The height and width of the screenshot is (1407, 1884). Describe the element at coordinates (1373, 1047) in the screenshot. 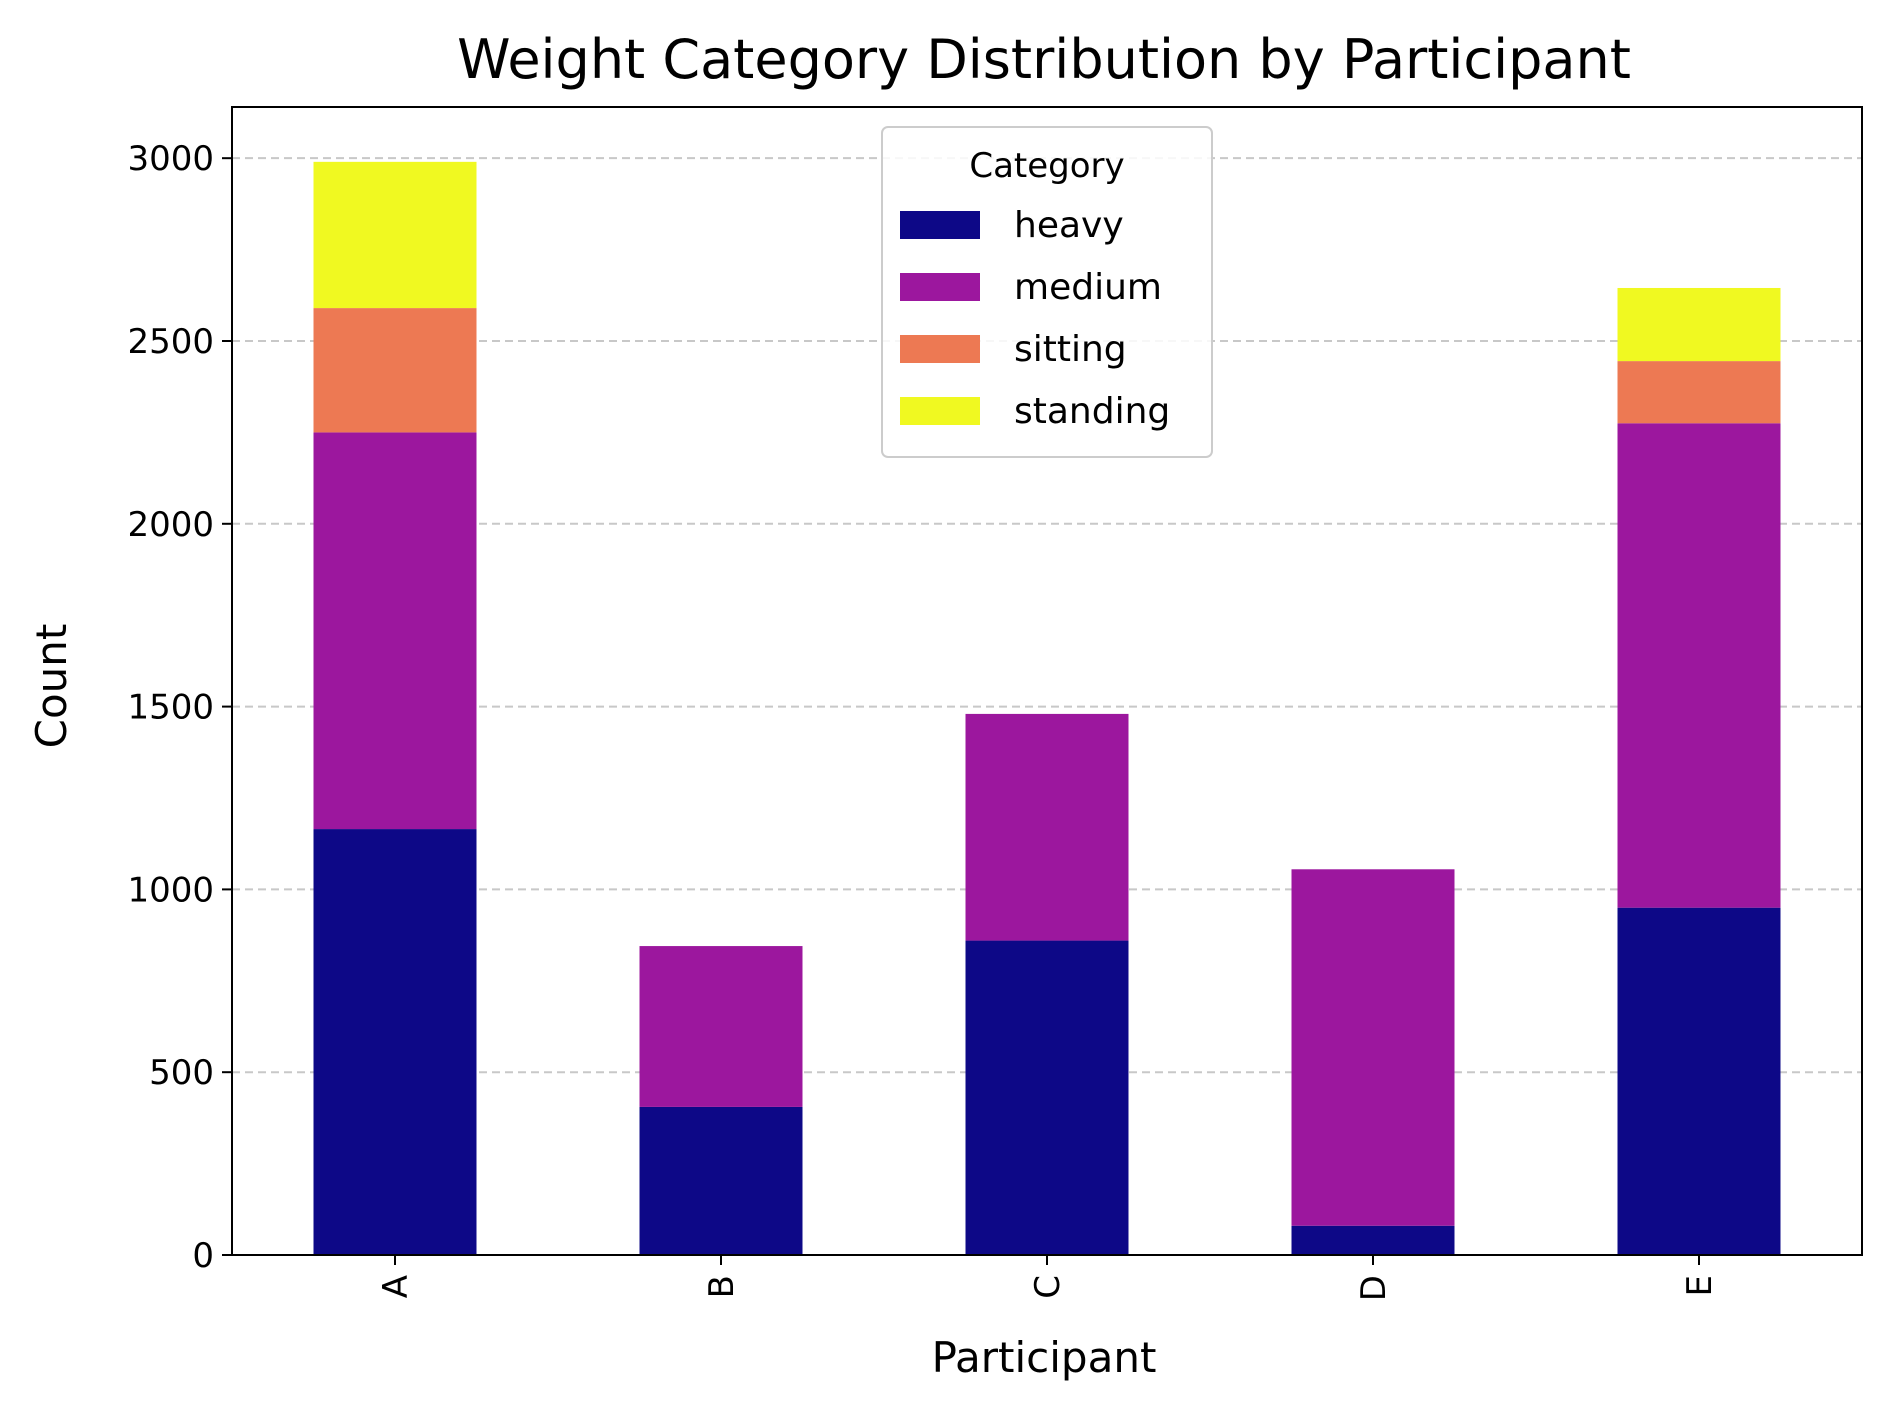

I see `bar-medium-D` at that location.